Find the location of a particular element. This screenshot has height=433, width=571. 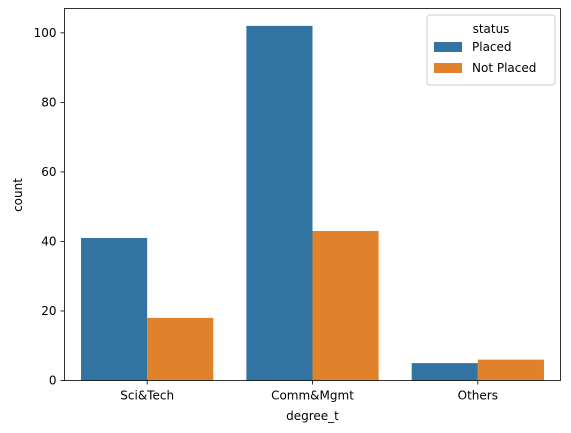

bar-not-placed-others is located at coordinates (510, 370).